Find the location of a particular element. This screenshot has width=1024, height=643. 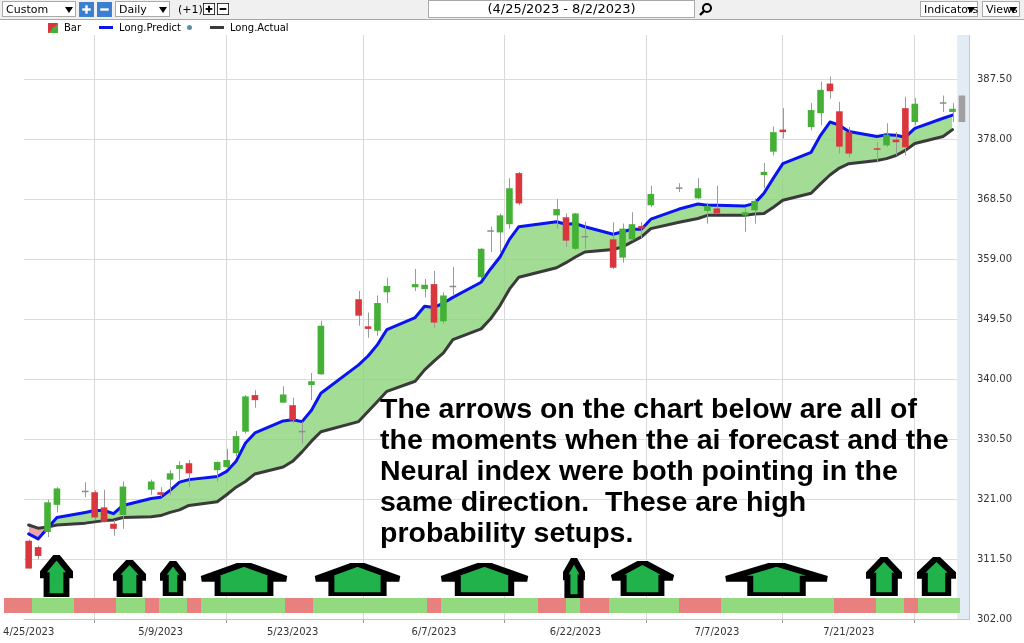

text: Custom is located at coordinates (39, 9).